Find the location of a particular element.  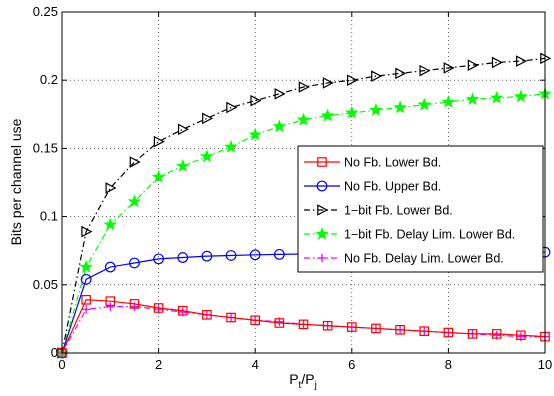

y-axis-label: Bits per channel use is located at coordinates (16, 181).